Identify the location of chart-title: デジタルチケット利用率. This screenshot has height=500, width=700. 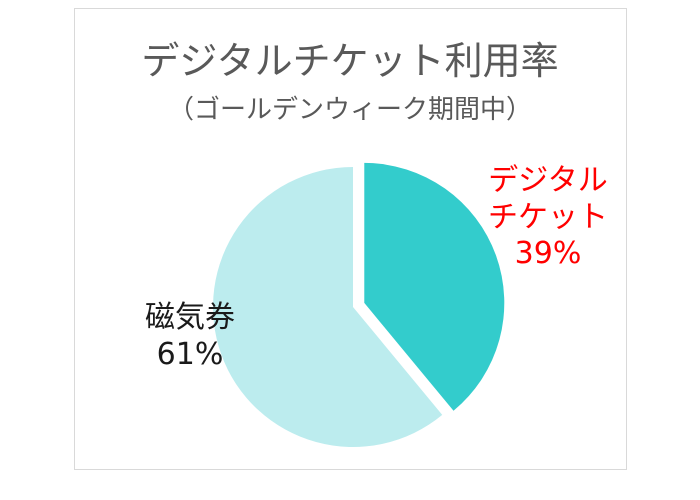
(350, 61).